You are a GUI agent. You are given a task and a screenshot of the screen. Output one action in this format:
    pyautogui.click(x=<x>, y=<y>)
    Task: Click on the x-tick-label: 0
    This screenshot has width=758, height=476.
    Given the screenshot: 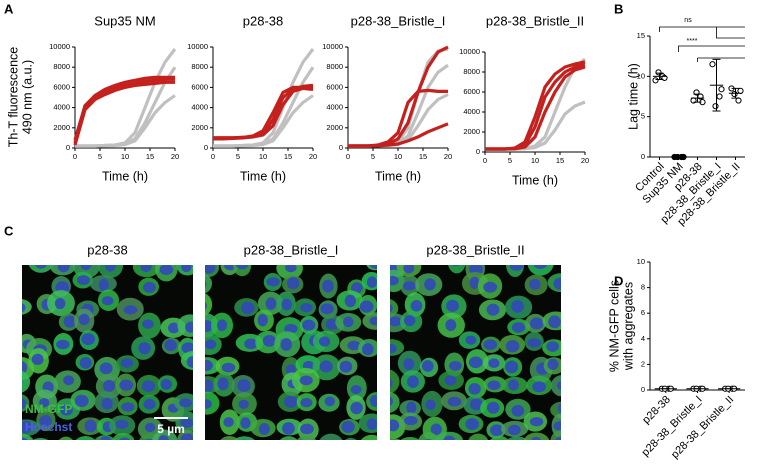 What is the action you would take?
    pyautogui.click(x=213, y=156)
    